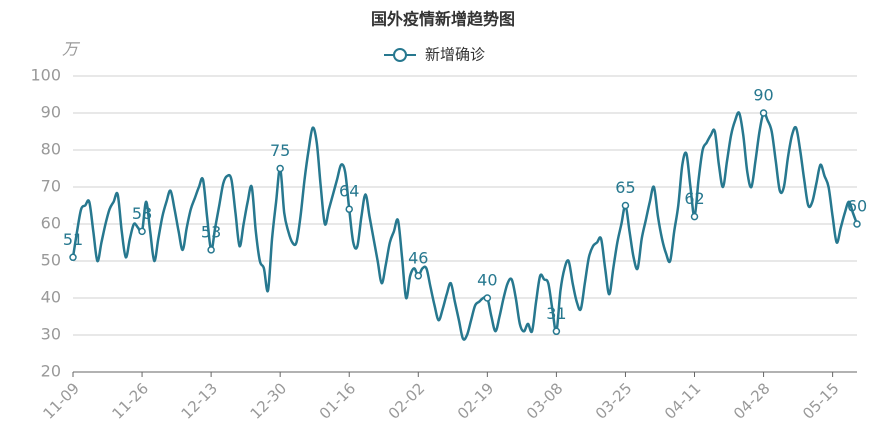 Image resolution: width=893 pixels, height=440 pixels. Describe the element at coordinates (51, 371) in the screenshot. I see `y-tick-label: 20` at that location.